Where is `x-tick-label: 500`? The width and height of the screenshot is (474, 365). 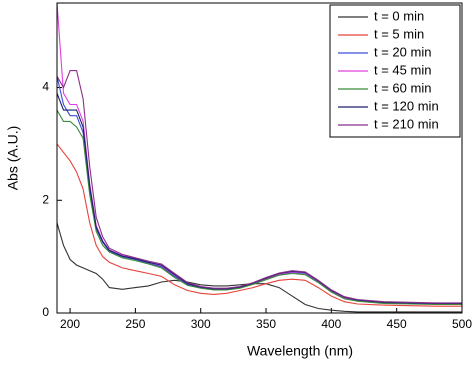 x-tick-label: 500 is located at coordinates (462, 324).